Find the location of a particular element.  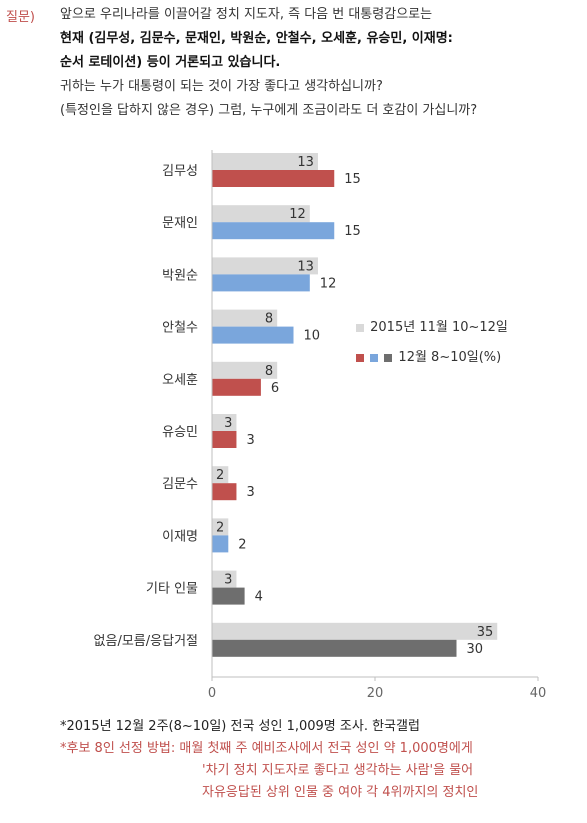

bar-prev-label: 35 is located at coordinates (485, 632).